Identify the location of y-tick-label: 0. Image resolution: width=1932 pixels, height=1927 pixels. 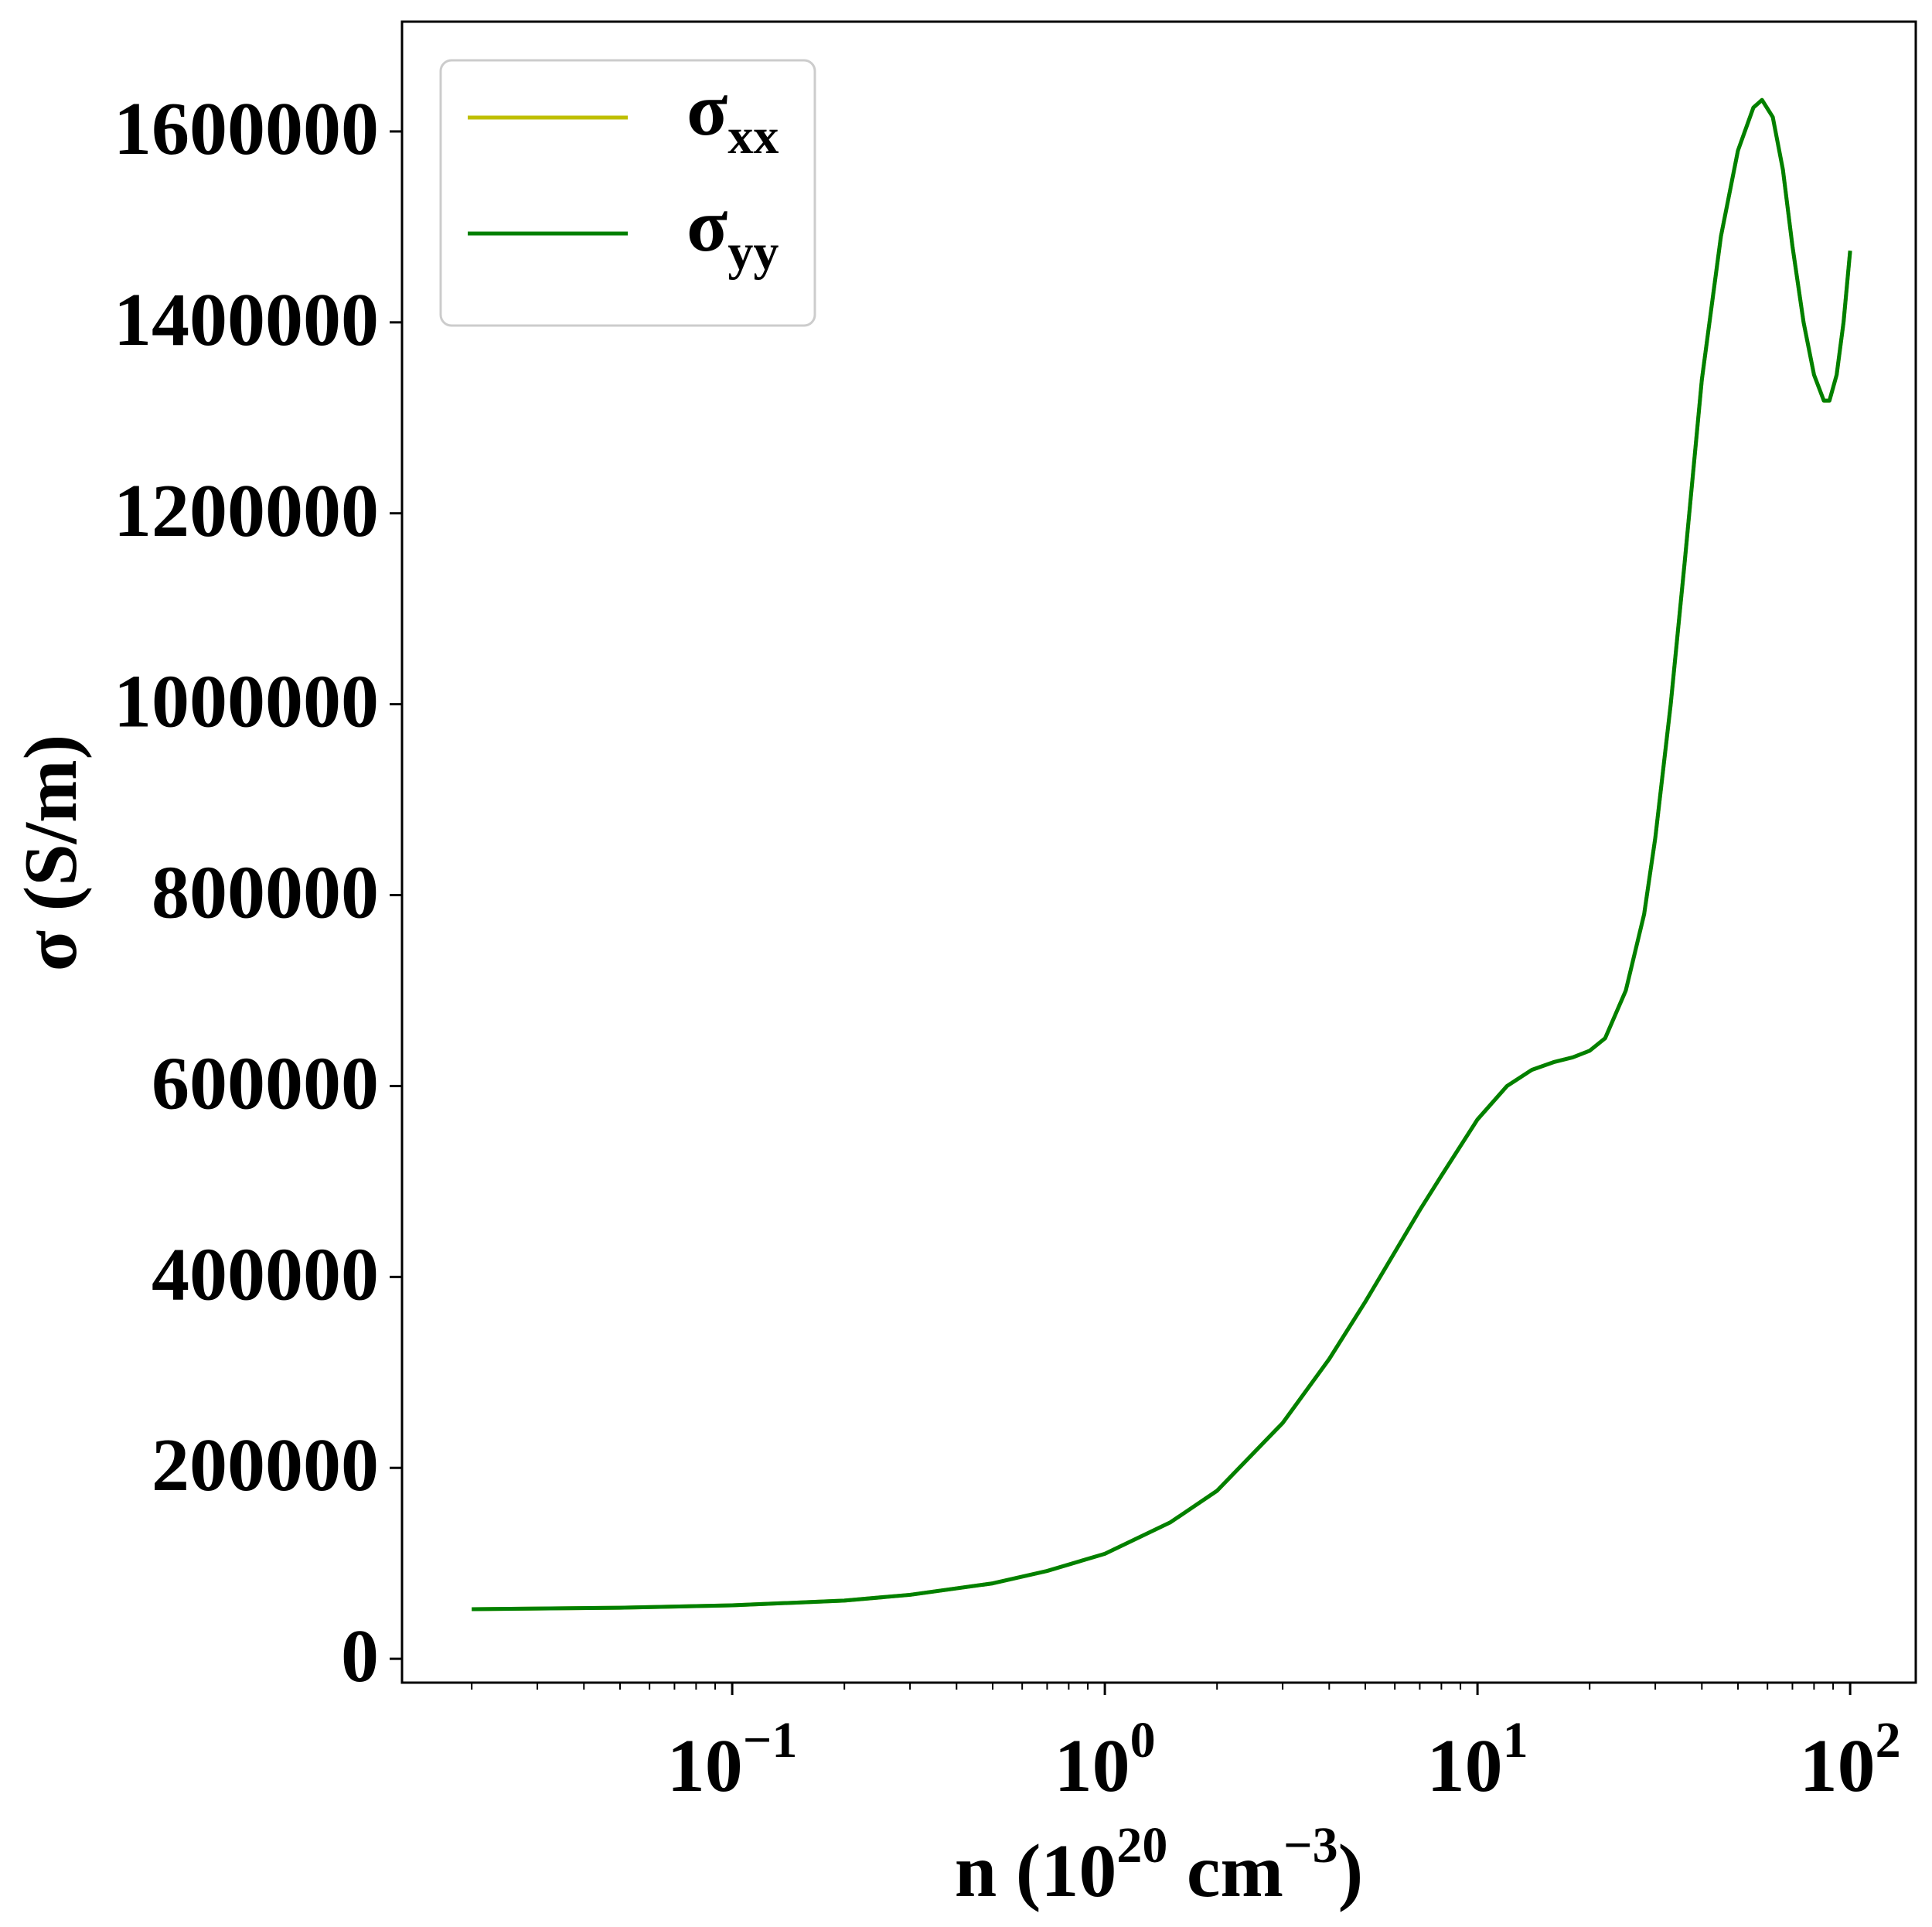
(360, 1656).